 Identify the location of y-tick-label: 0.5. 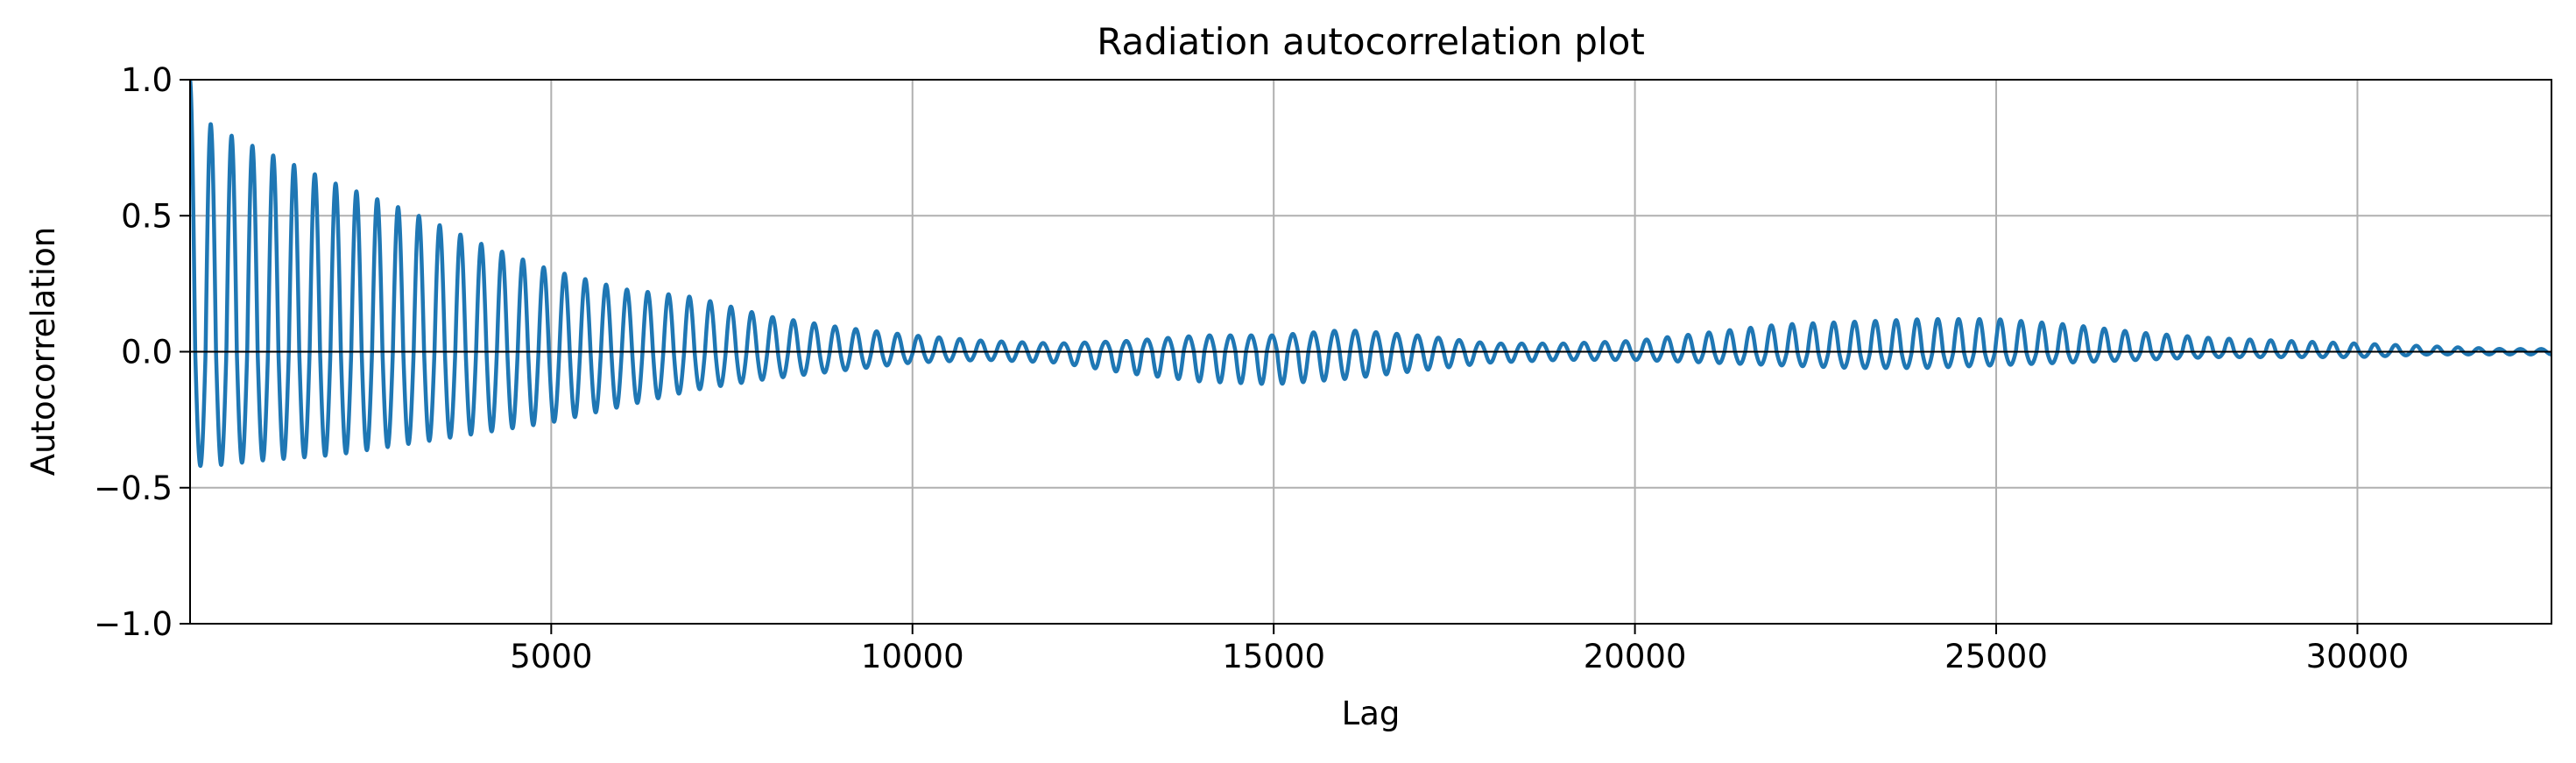
(147, 216).